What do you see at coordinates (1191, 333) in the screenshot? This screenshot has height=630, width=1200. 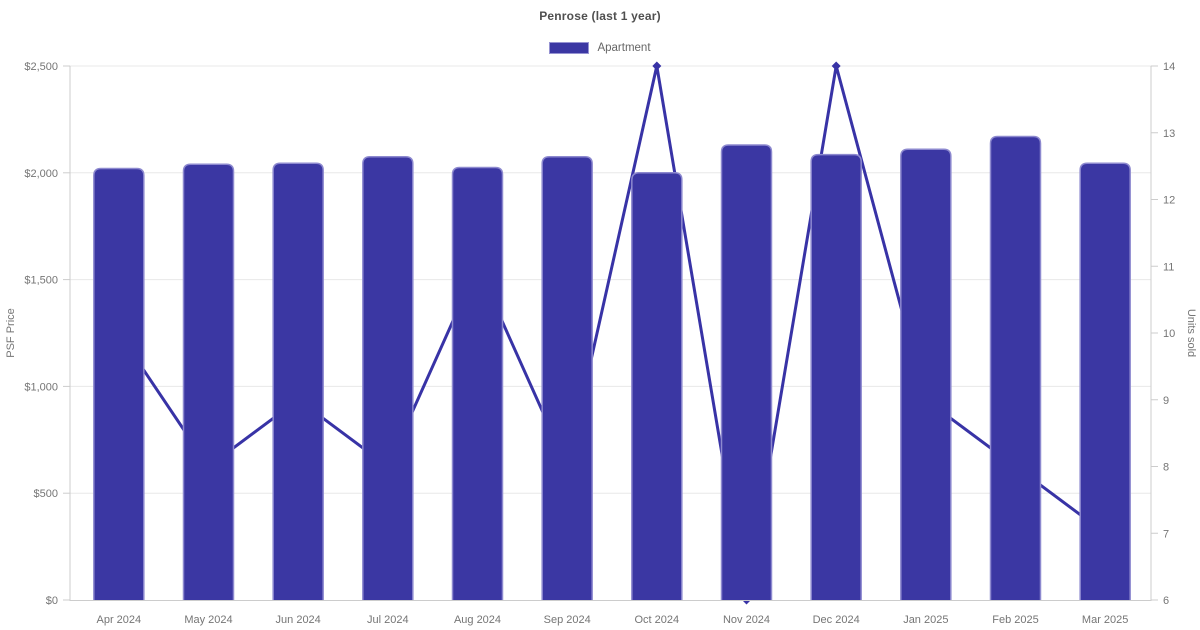 I see `right-axis-title: Units sold` at bounding box center [1191, 333].